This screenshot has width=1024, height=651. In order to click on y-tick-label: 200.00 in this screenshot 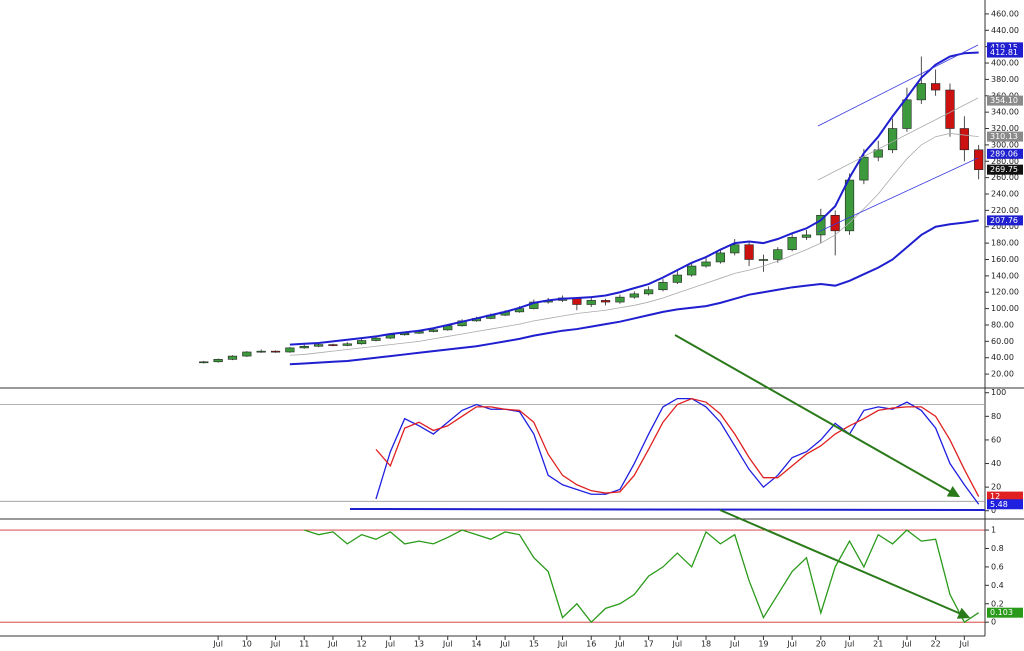, I will do `click(1005, 226)`.